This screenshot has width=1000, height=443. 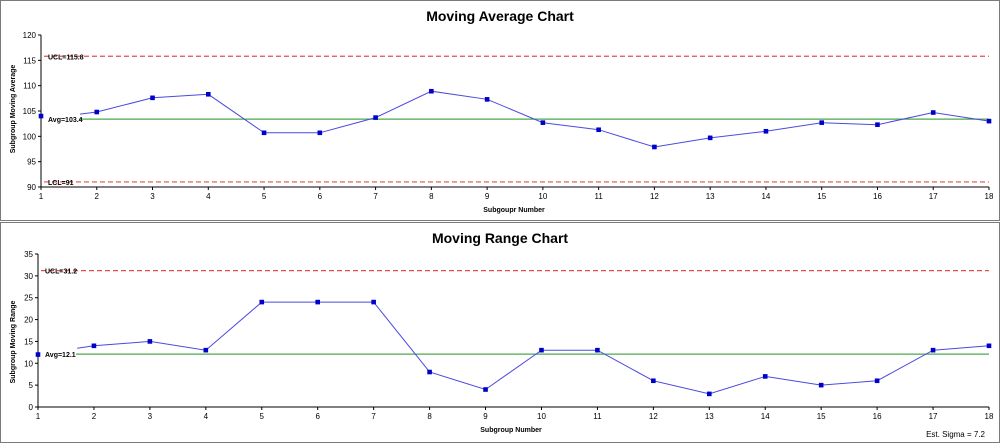 I want to click on y-tick-label: 15, so click(x=28, y=341).